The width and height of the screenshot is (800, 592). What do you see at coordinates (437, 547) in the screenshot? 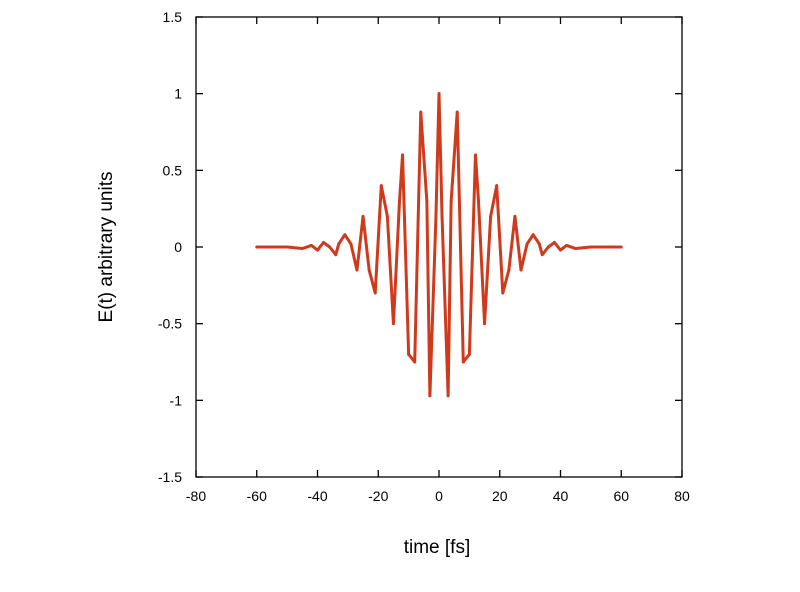
I see `x-axis-title: time [fs]` at bounding box center [437, 547].